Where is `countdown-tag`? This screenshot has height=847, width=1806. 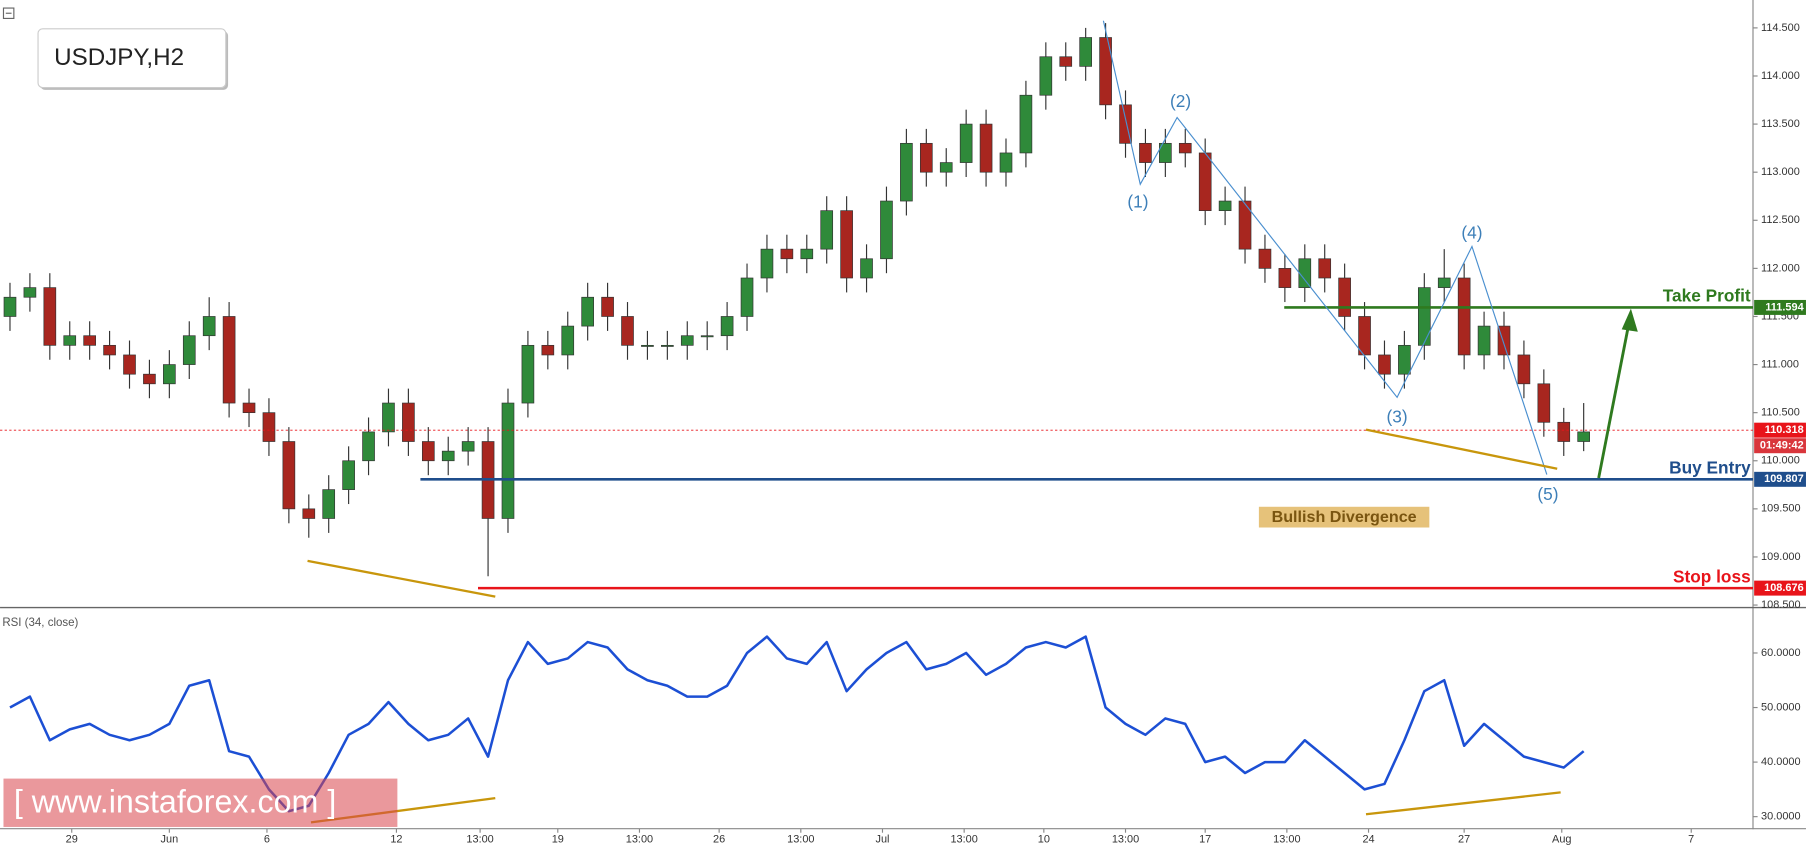
countdown-tag is located at coordinates (1780, 446).